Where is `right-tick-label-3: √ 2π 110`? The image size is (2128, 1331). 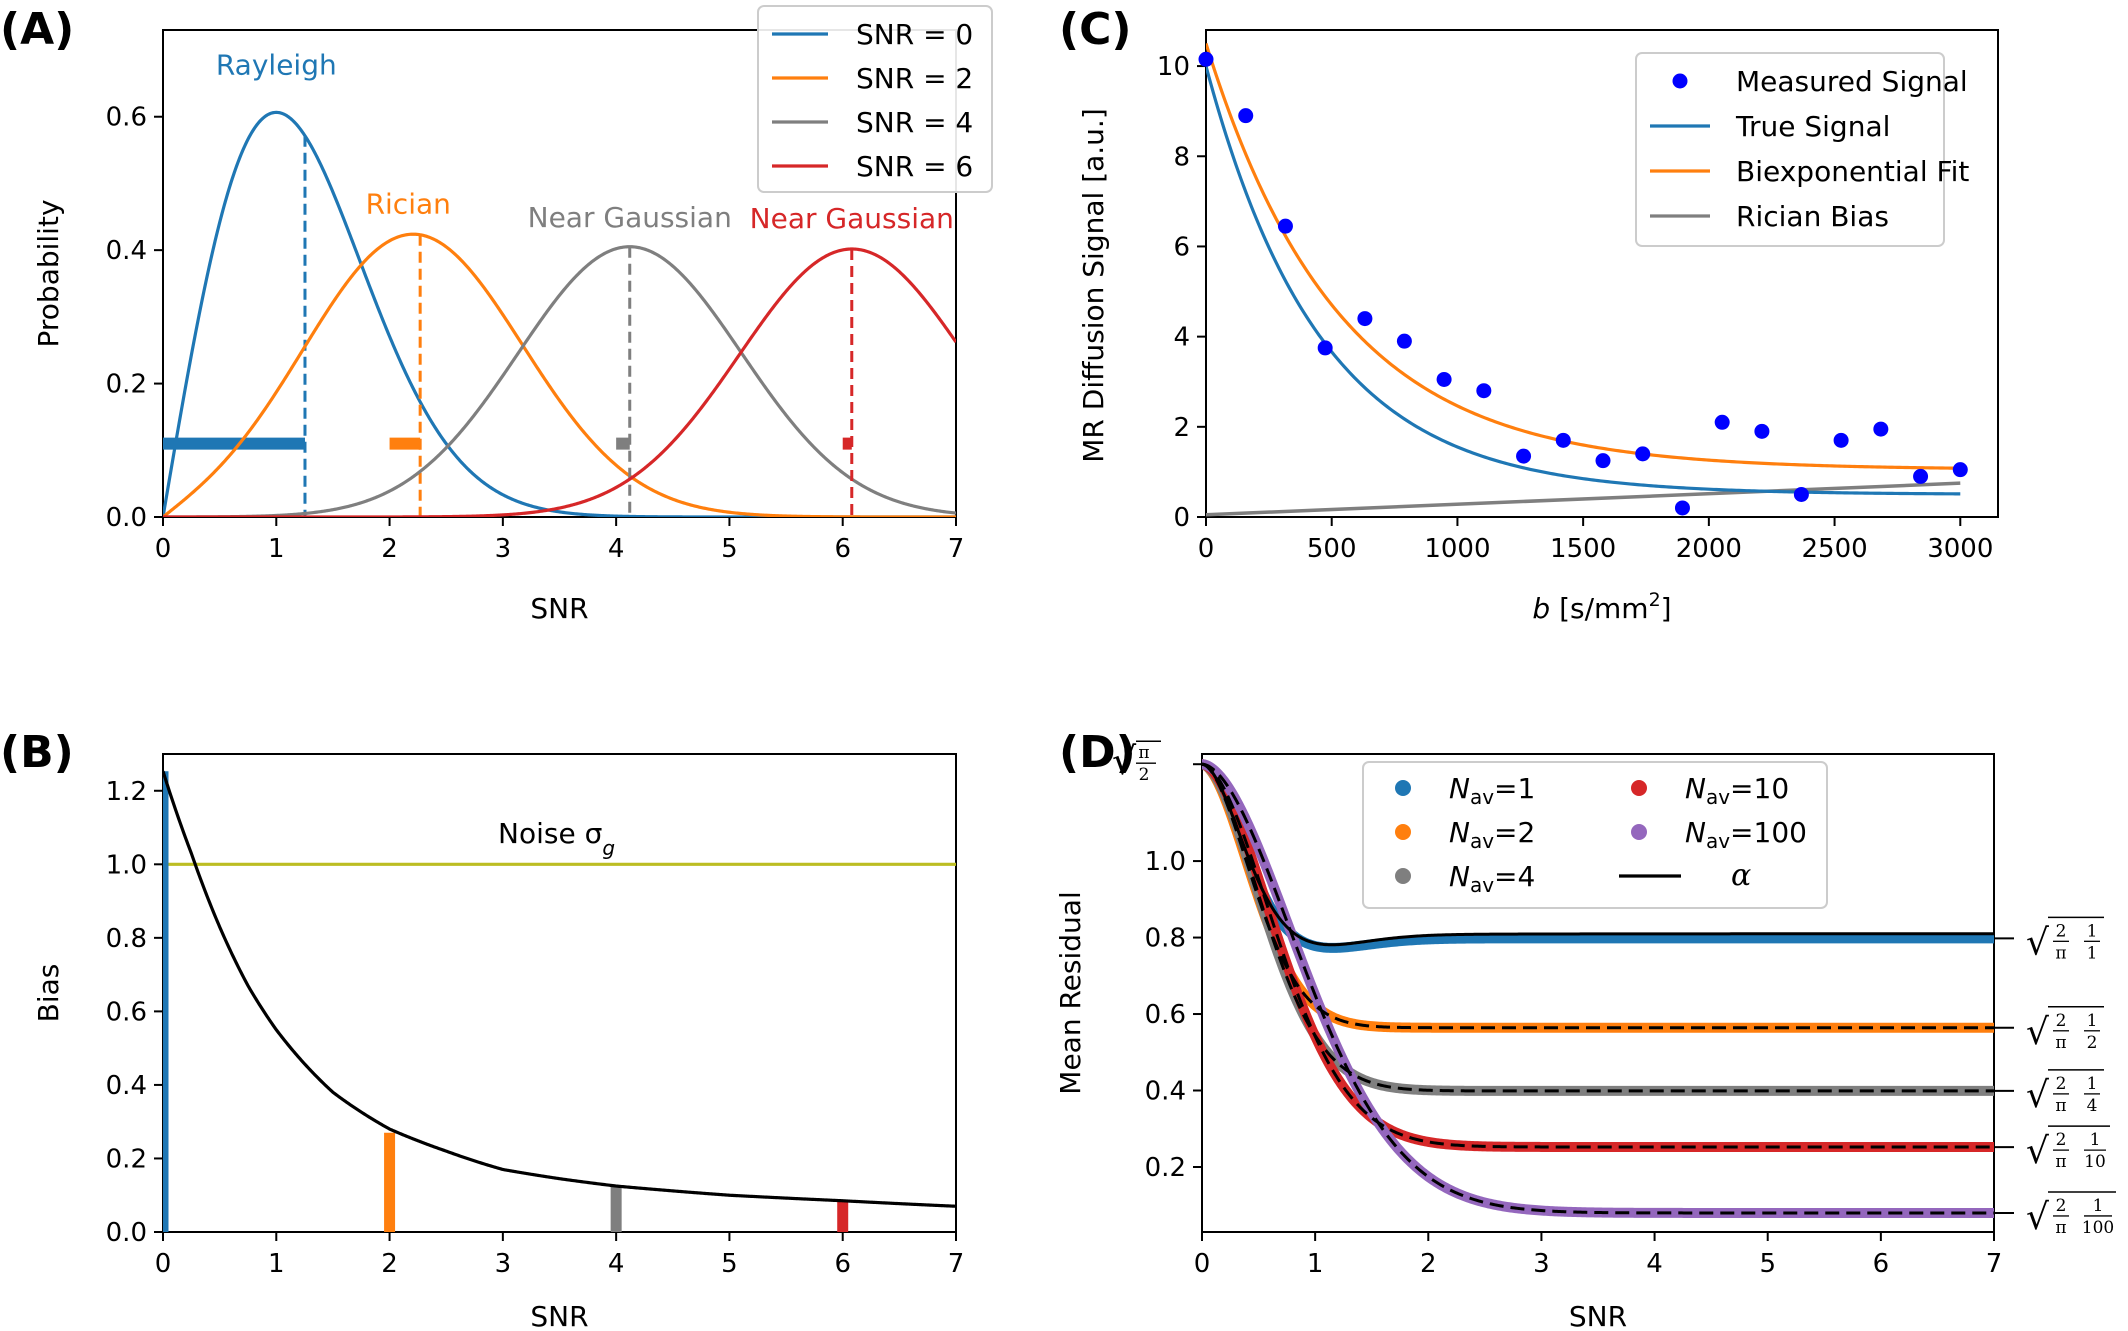 right-tick-label-3: √ 2π 110 is located at coordinates (2068, 1148).